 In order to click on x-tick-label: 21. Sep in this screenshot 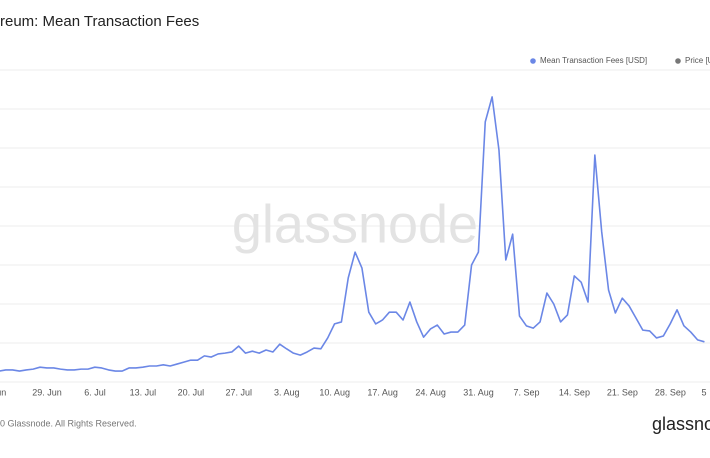, I will do `click(622, 392)`.